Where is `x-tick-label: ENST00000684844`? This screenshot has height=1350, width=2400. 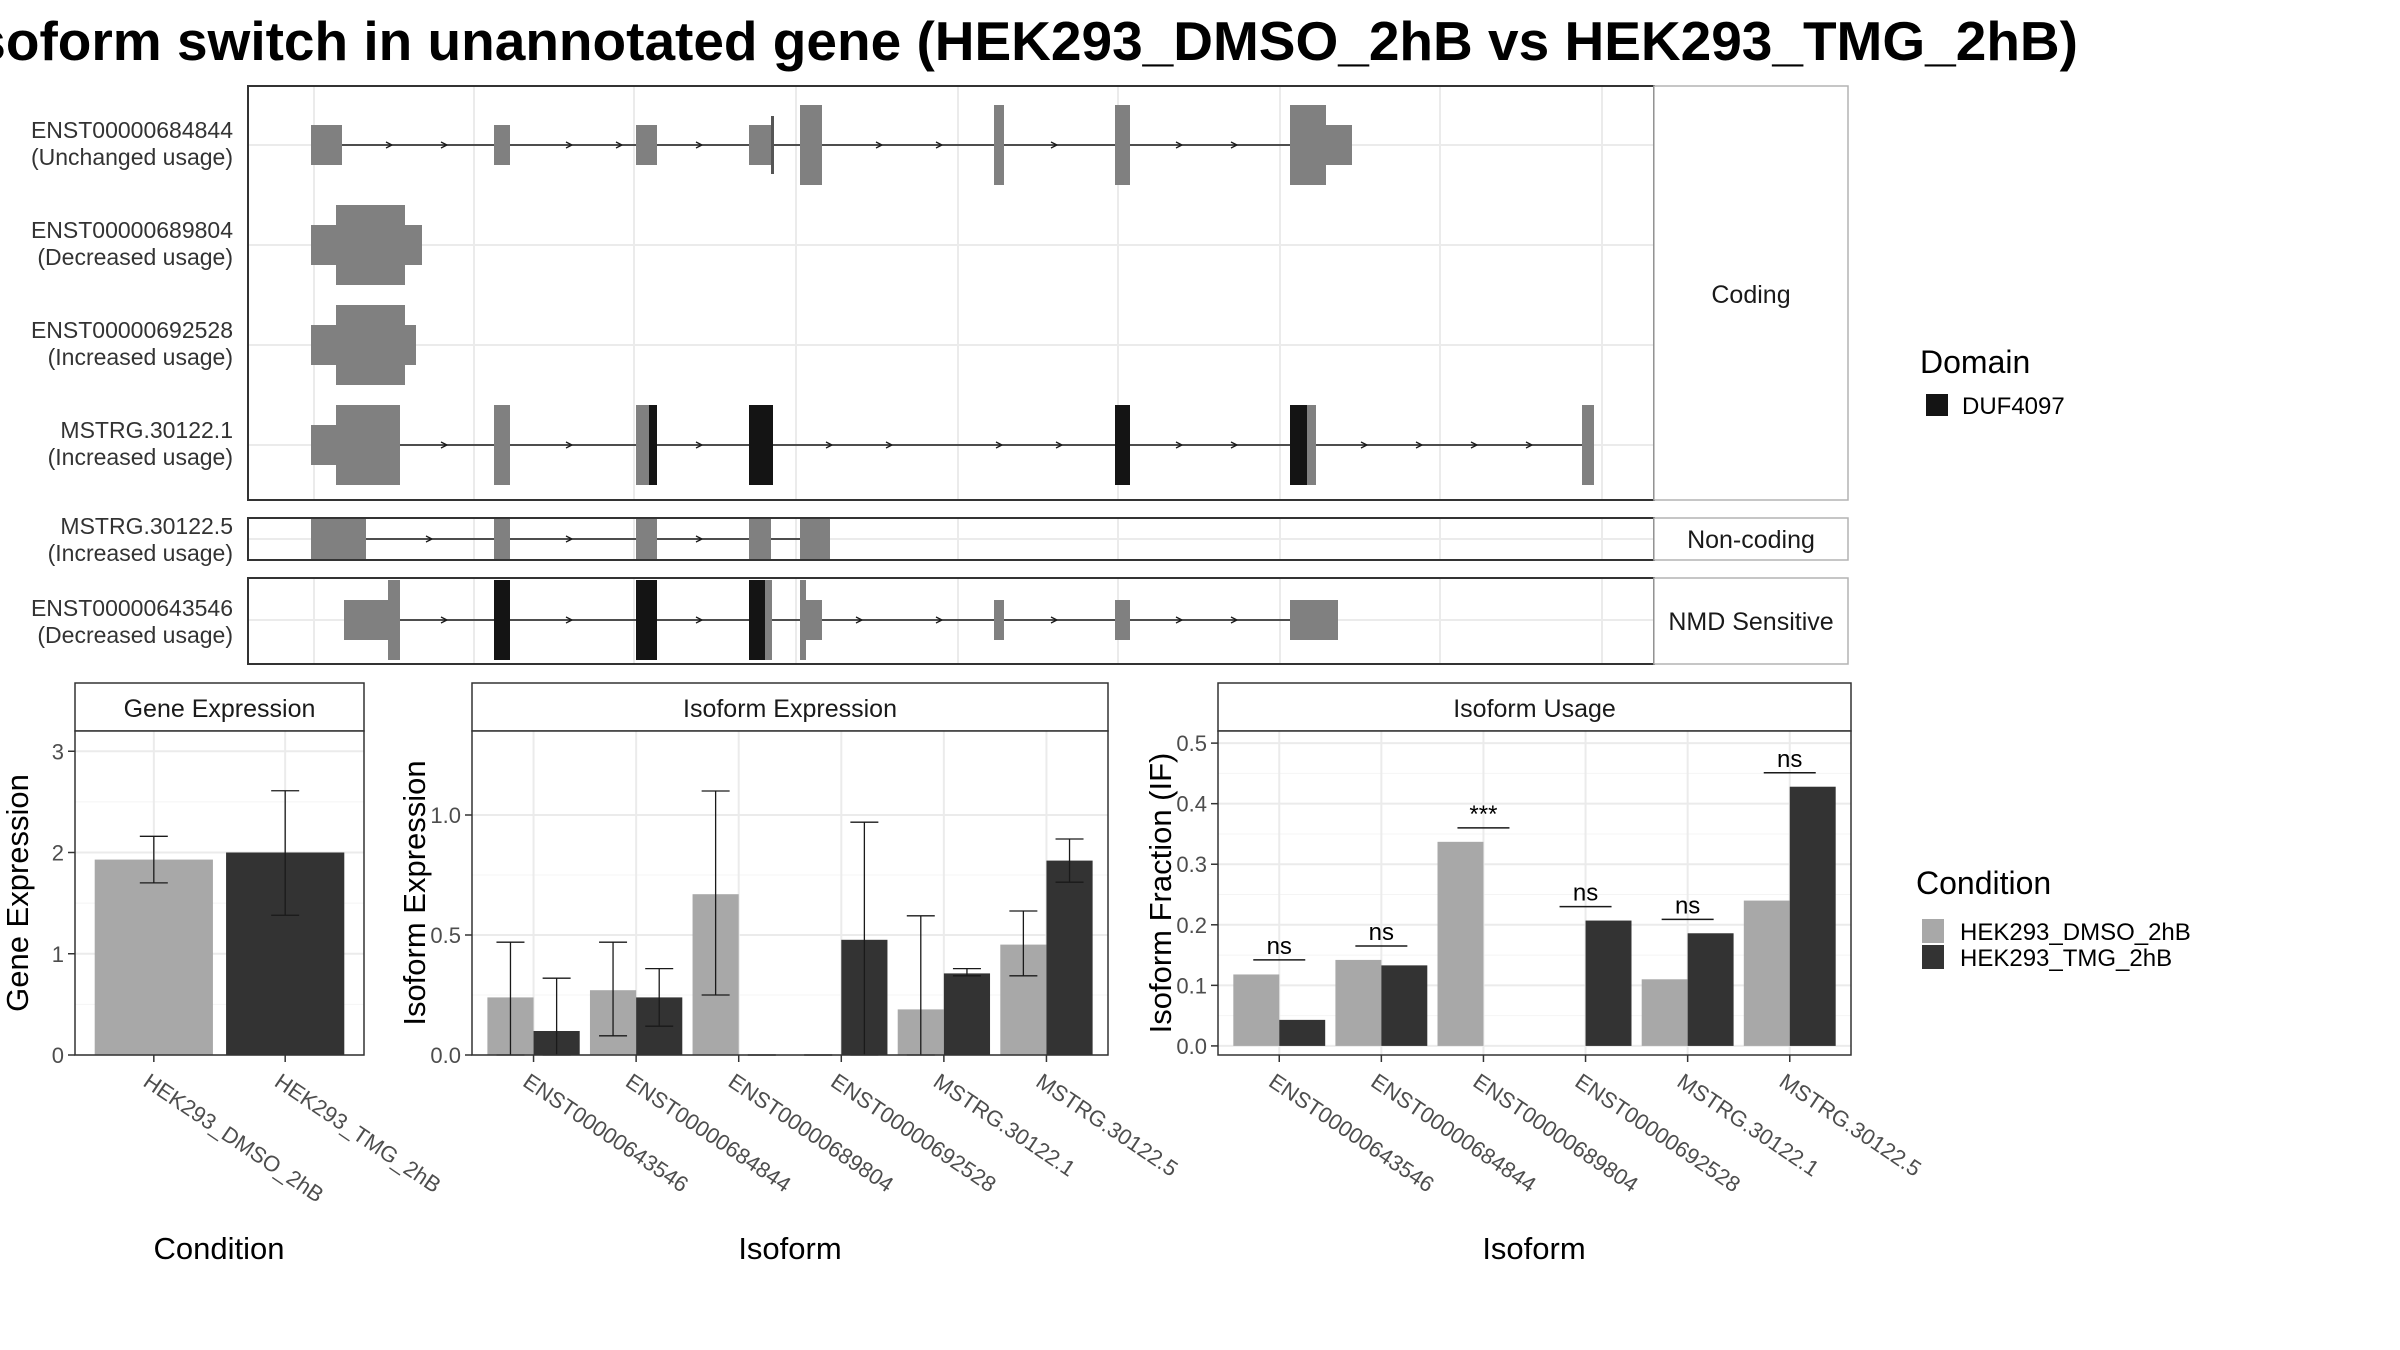 x-tick-label: ENST00000684844 is located at coordinates (1454, 1132).